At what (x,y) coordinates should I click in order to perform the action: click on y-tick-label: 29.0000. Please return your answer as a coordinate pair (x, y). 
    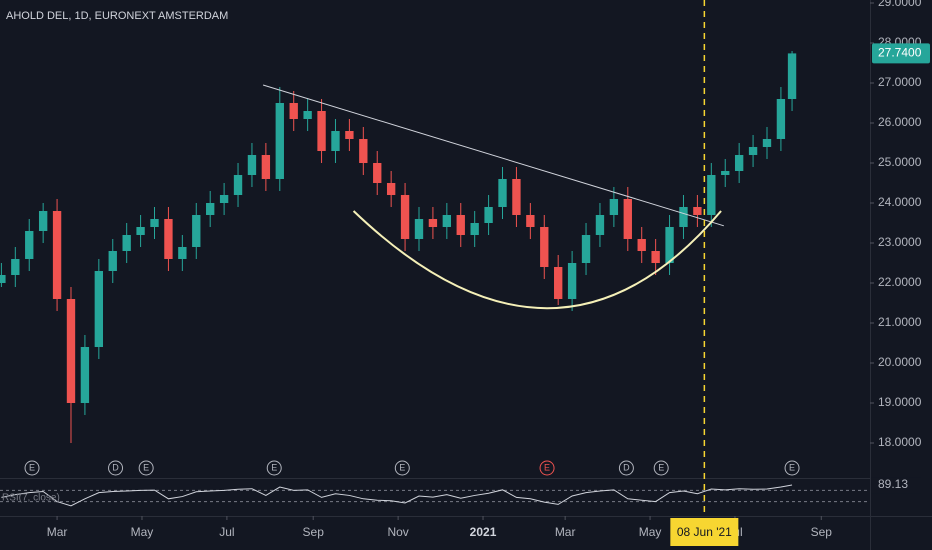
    Looking at the image, I should click on (900, 4).